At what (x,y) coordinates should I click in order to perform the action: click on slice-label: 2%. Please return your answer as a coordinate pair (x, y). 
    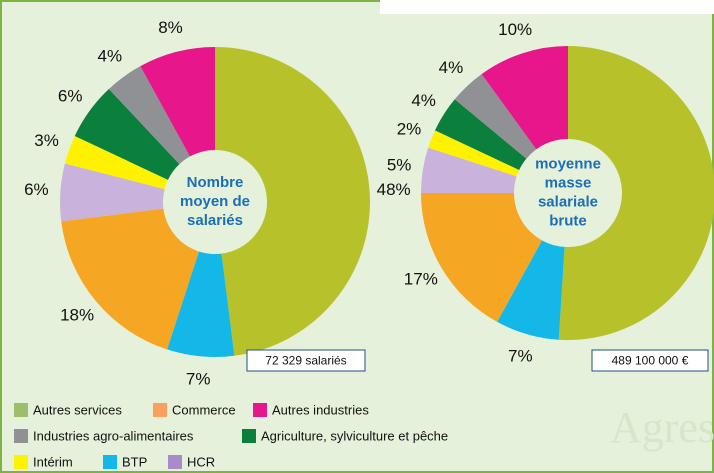
    Looking at the image, I should click on (409, 129).